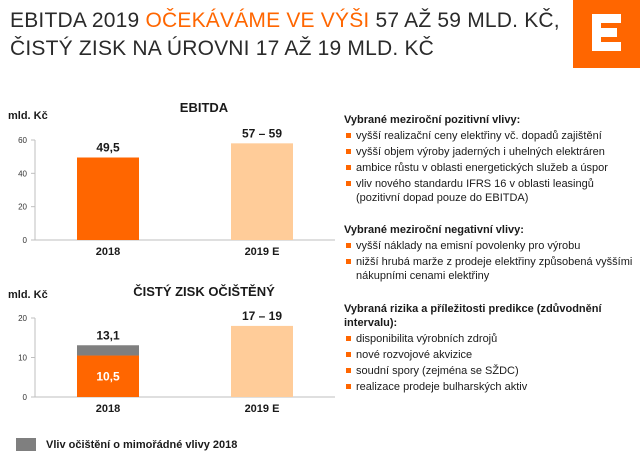 The image size is (640, 457). Describe the element at coordinates (22, 173) in the screenshot. I see `y-tick-label: 40` at that location.